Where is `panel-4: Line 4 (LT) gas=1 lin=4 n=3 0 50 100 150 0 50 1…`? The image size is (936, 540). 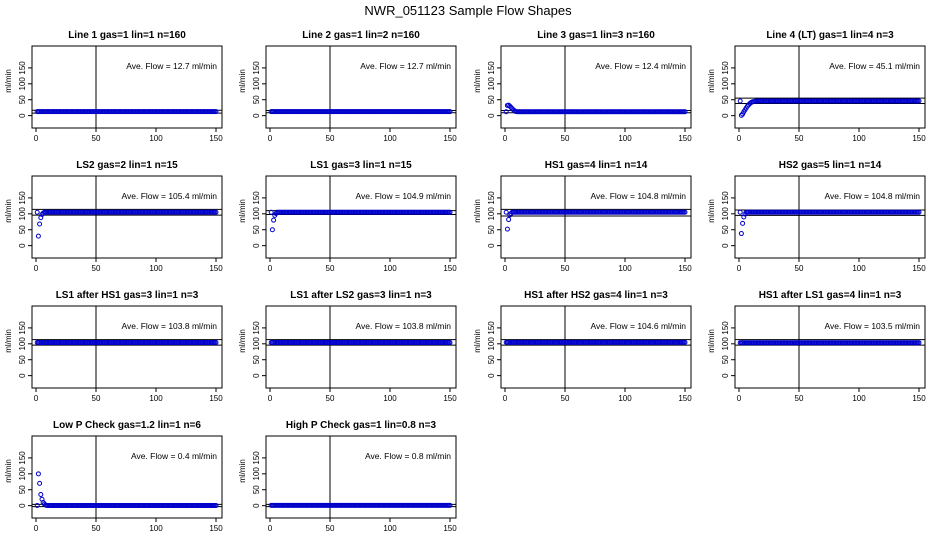 panel-4: Line 4 (LT) gas=1 lin=4 n=3 0 50 100 150 0 50 1… is located at coordinates (816, 86).